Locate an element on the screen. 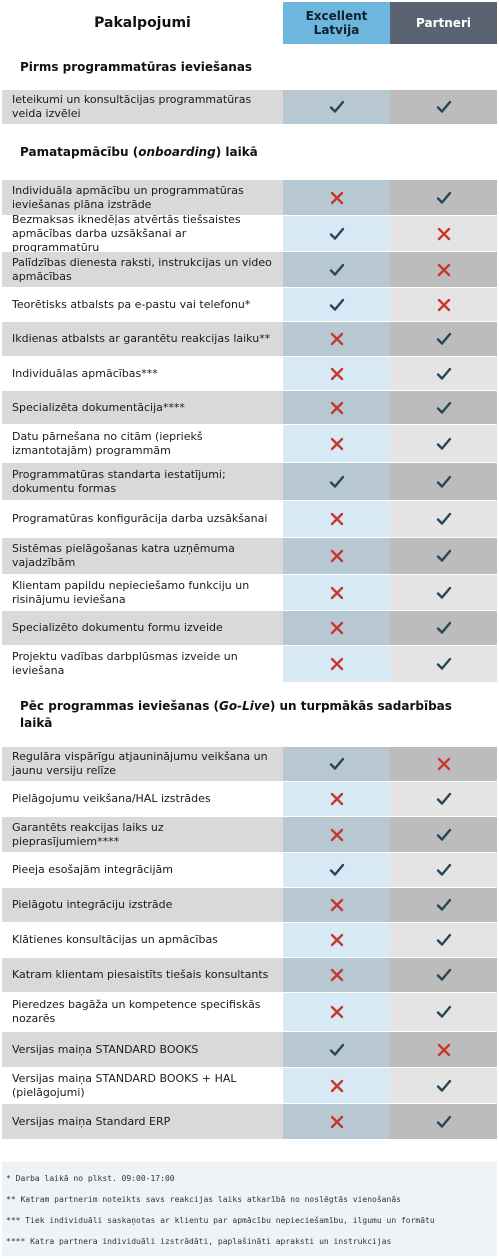 The image size is (499, 1259). title-part: Go-Live is located at coordinates (244, 706).